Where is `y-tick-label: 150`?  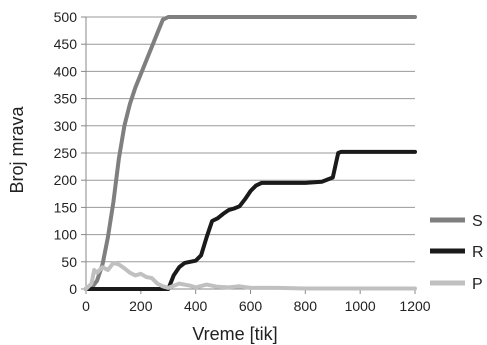 y-tick-label: 150 is located at coordinates (66, 207).